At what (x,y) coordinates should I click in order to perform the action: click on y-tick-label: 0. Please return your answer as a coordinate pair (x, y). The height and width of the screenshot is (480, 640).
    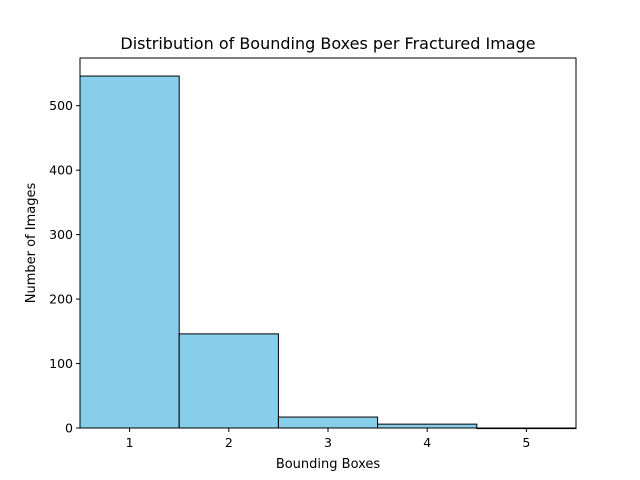
    Looking at the image, I should click on (69, 428).